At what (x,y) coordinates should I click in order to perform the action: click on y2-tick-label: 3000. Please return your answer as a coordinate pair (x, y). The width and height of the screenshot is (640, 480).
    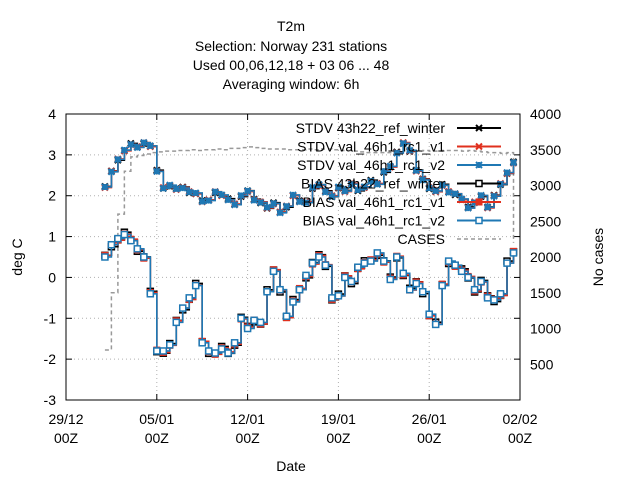
    Looking at the image, I should click on (545, 186).